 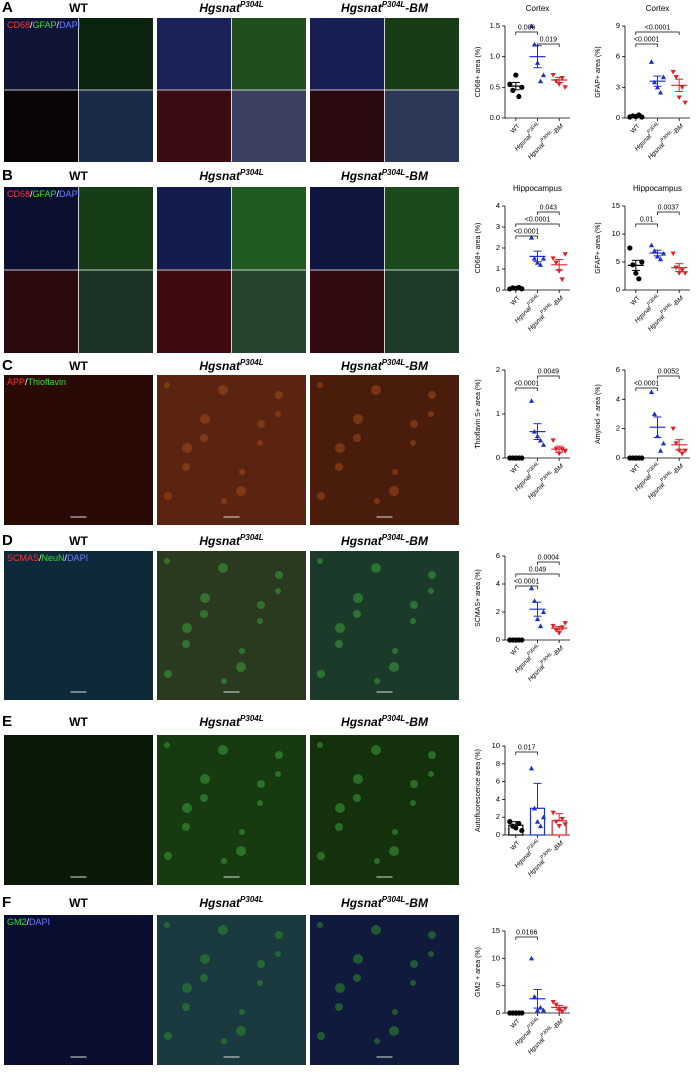 What do you see at coordinates (498, 268) in the screenshot?
I see `y-tick-label: 1` at bounding box center [498, 268].